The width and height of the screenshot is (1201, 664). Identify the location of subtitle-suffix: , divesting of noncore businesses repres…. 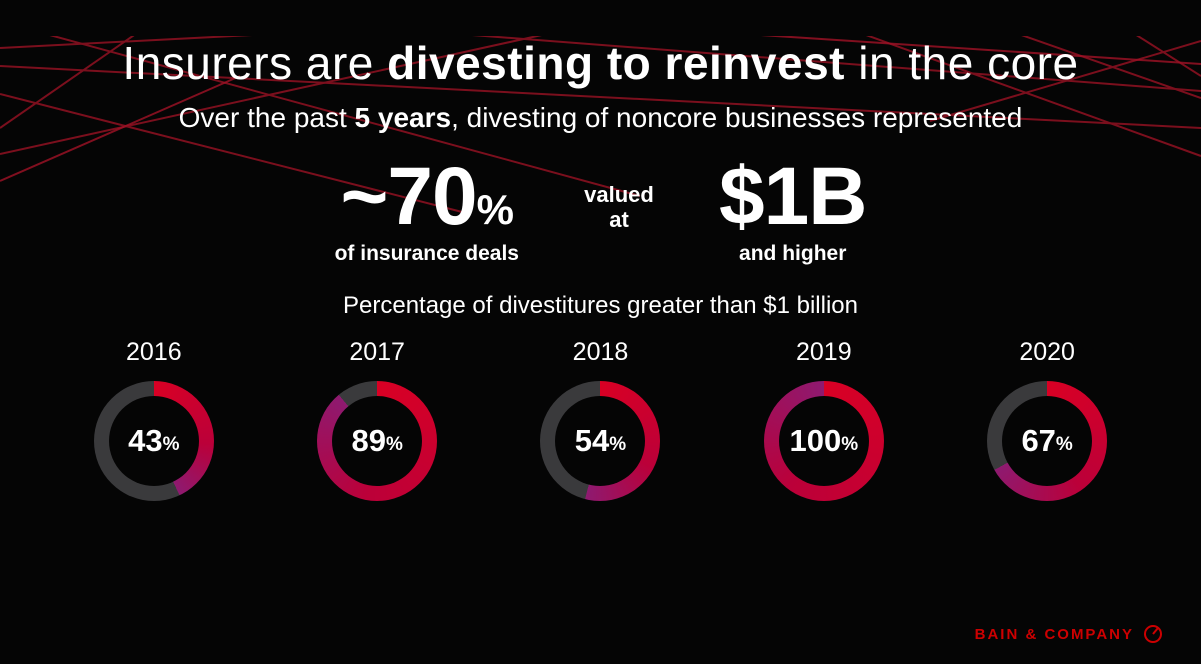
(737, 117).